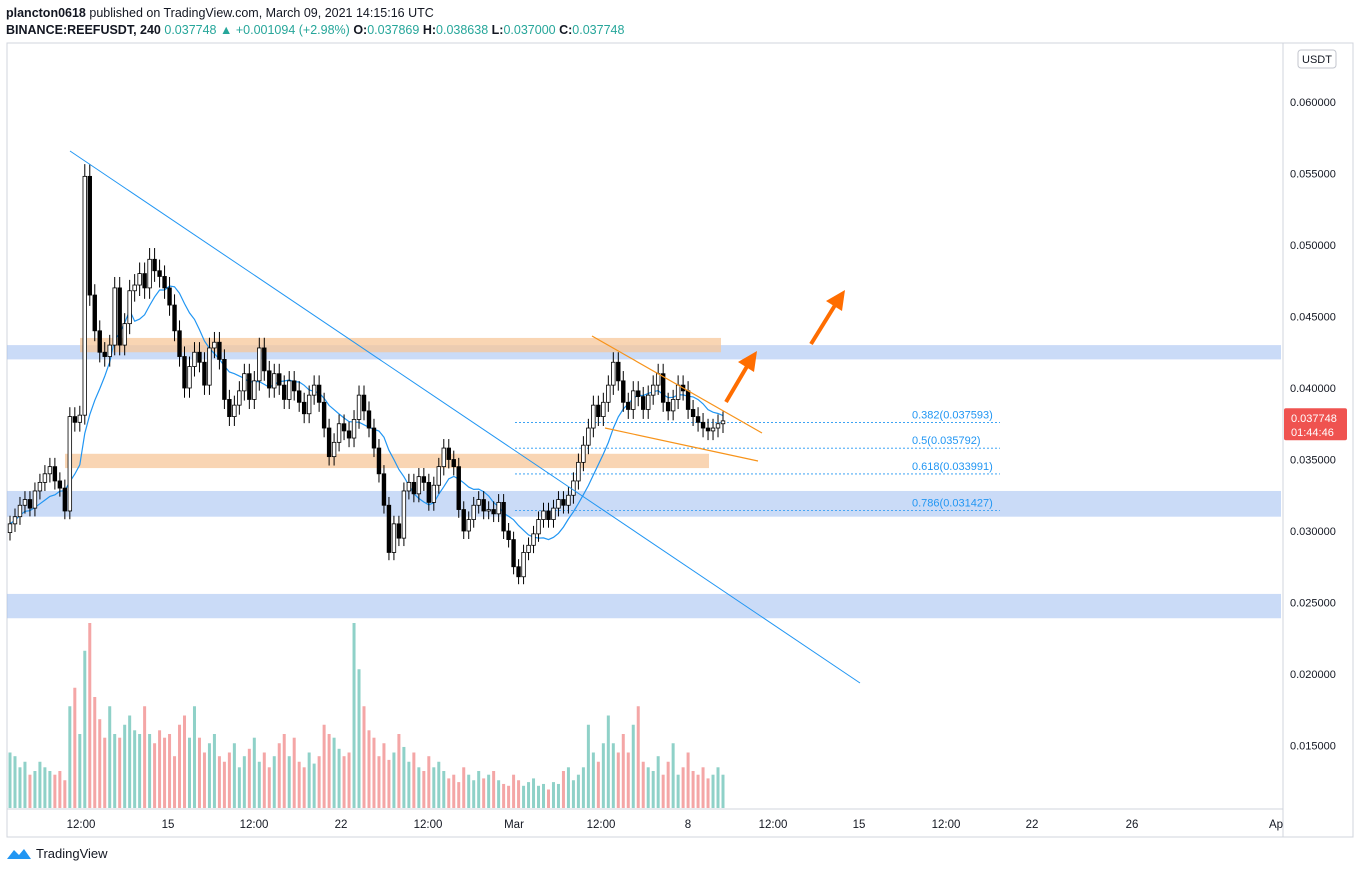 The image size is (1360, 874). Describe the element at coordinates (1313, 175) in the screenshot. I see `price-tick-label: 0.055000` at that location.